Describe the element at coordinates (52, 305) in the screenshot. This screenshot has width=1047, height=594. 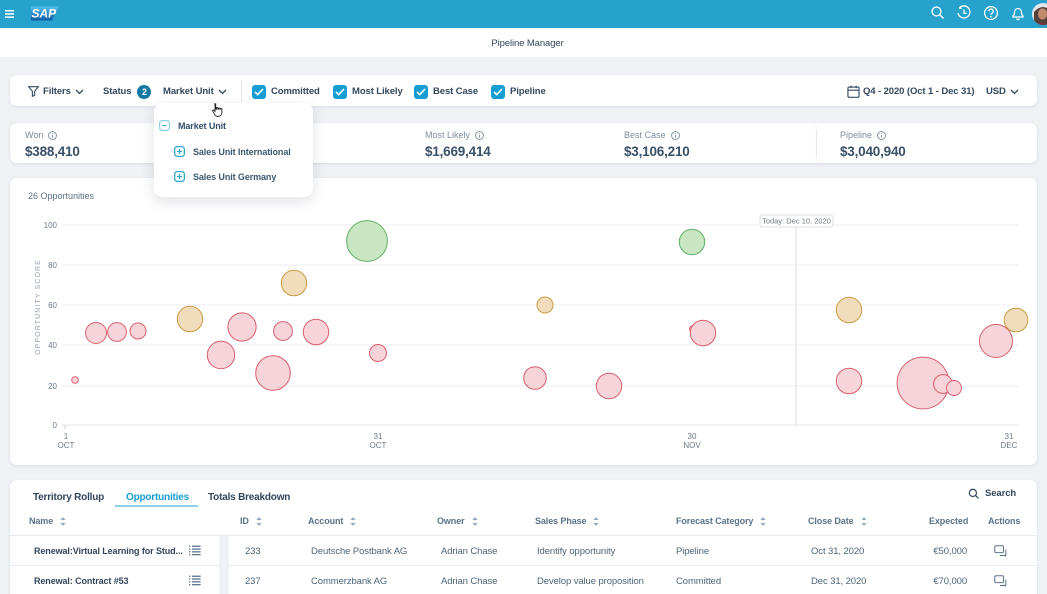
I see `svg-text: 60` at that location.